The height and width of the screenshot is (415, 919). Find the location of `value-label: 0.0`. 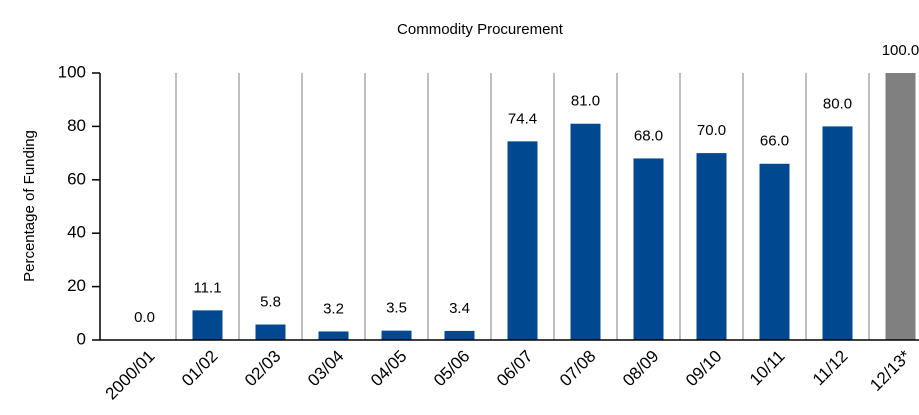

value-label: 0.0 is located at coordinates (144, 317).